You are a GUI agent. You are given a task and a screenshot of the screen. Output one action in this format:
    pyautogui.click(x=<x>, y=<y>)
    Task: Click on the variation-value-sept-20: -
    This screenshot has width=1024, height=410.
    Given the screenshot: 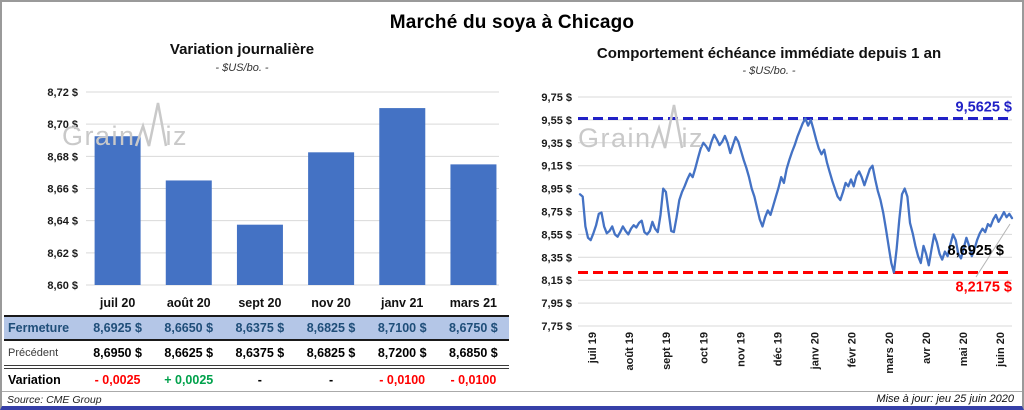 What is the action you would take?
    pyautogui.click(x=259, y=380)
    